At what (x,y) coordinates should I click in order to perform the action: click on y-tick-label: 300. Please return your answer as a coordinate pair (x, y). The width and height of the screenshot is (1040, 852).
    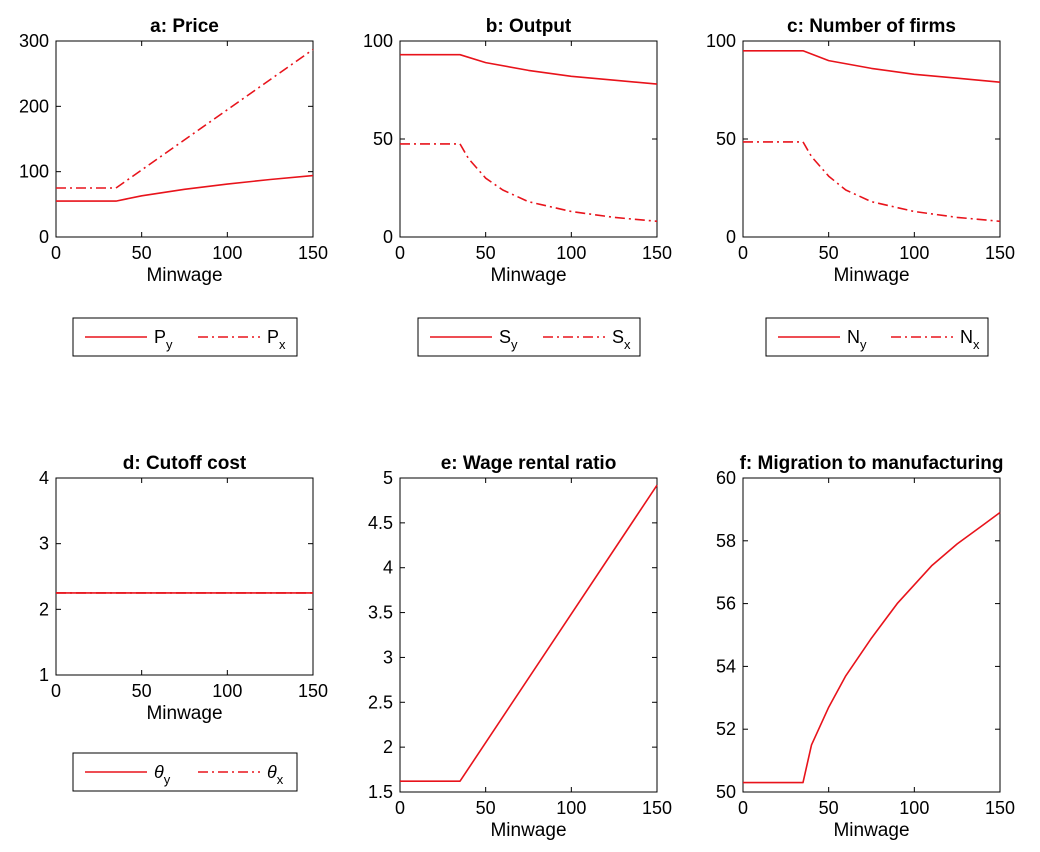
    Looking at the image, I should click on (34, 41).